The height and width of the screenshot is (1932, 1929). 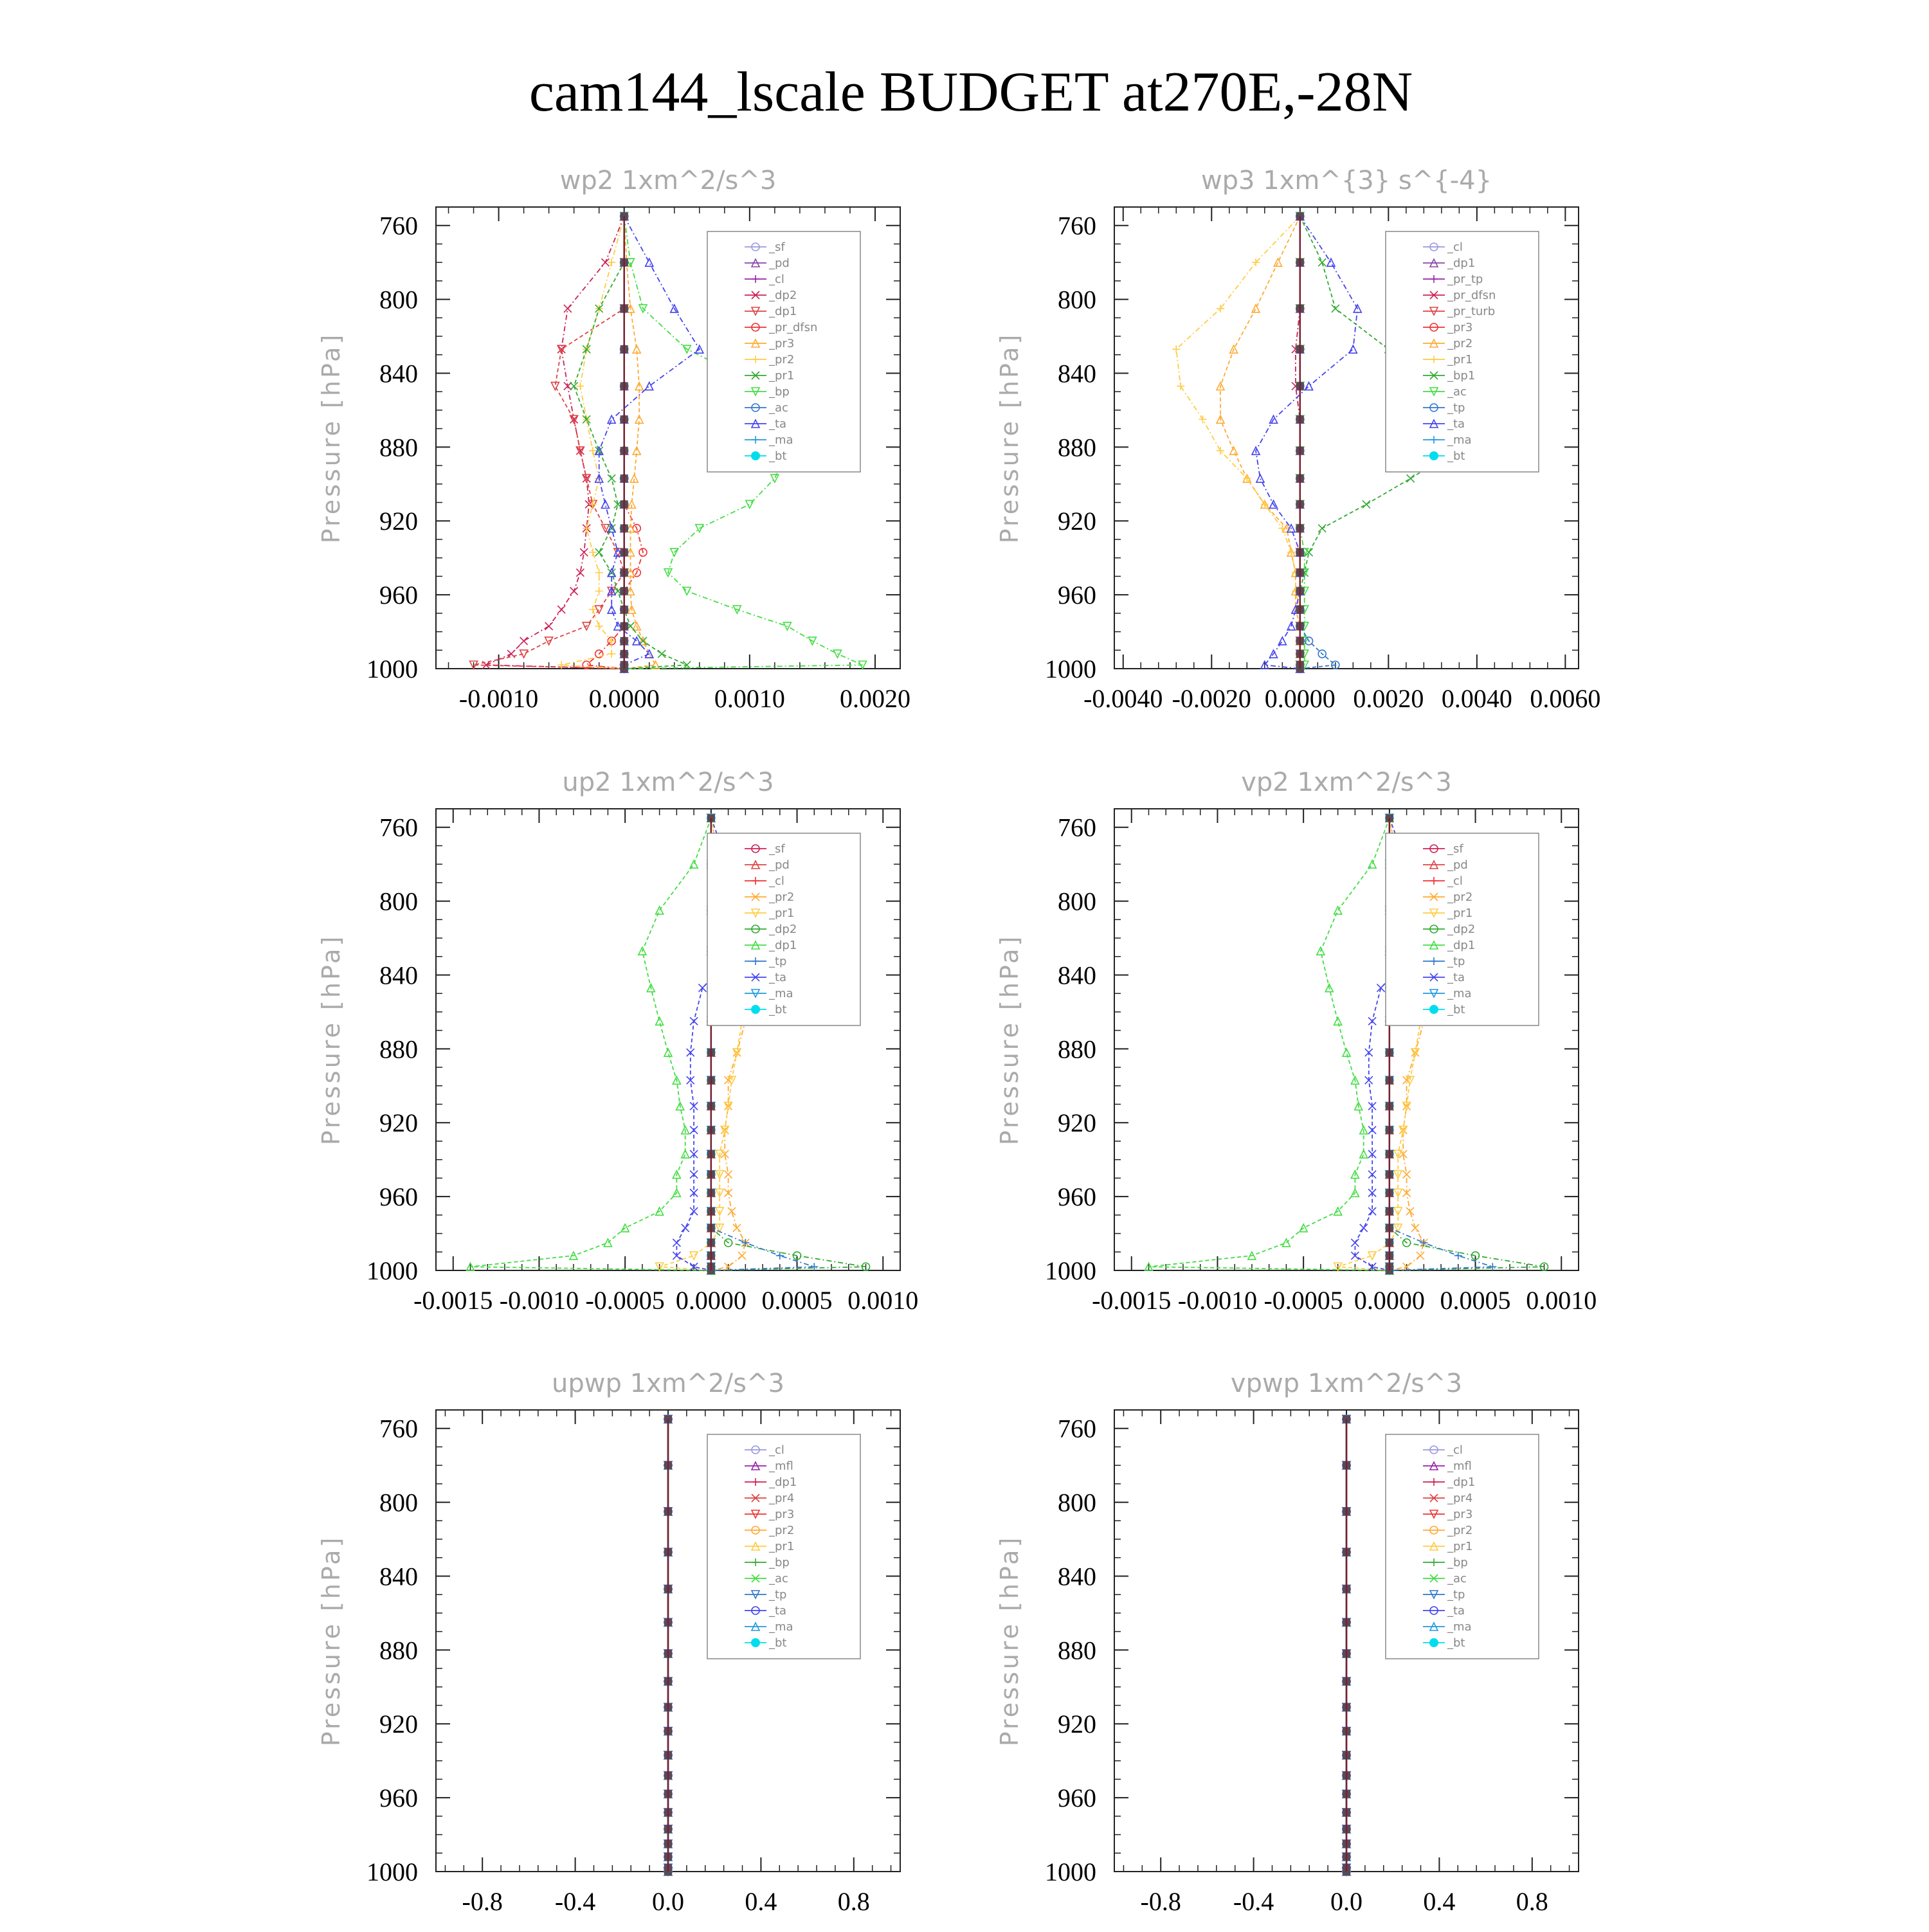 I want to click on panel-title: vpwp 1xm^2/s^3, so click(x=1346, y=1383).